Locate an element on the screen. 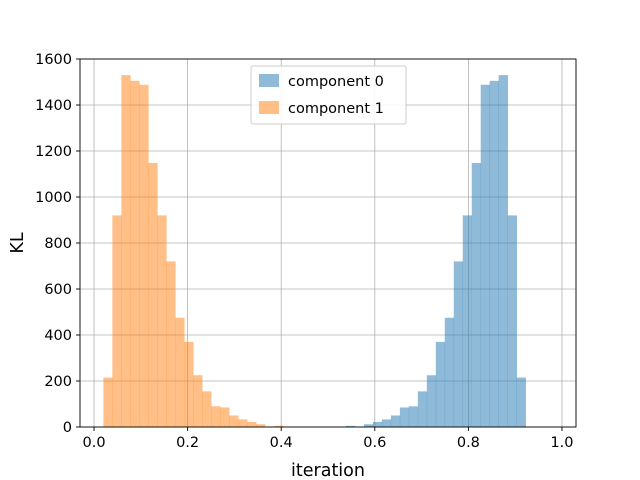 The width and height of the screenshot is (640, 480). y-tick-label: 800 is located at coordinates (58, 244).